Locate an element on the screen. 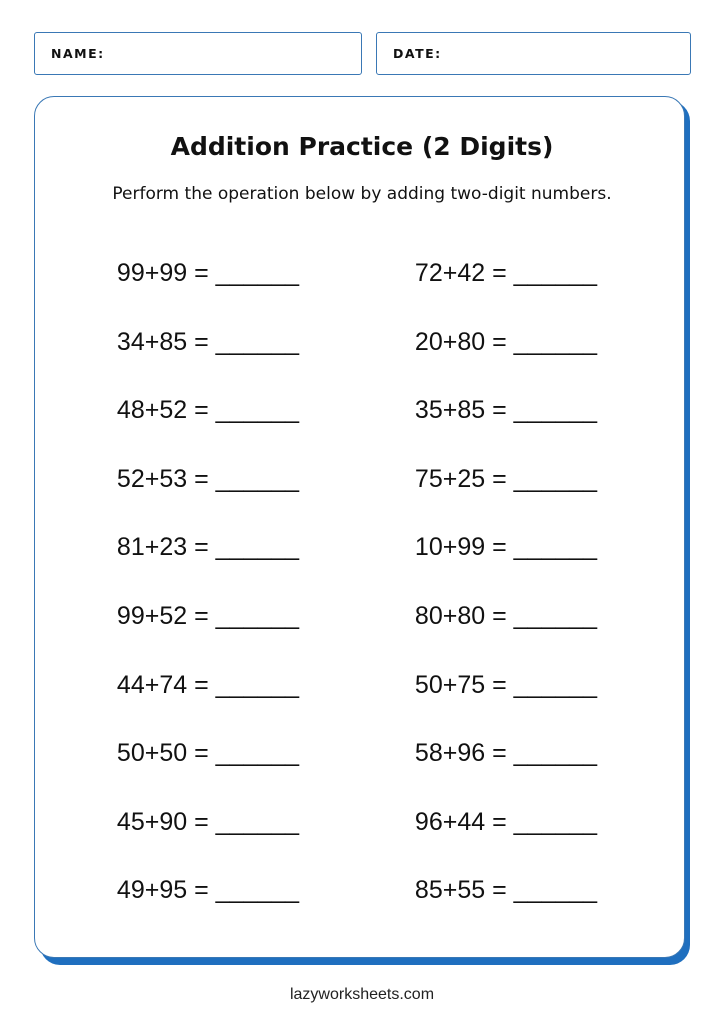 This screenshot has height=1024, width=724. problem-left-6: 99+52 = ______ is located at coordinates (208, 616).